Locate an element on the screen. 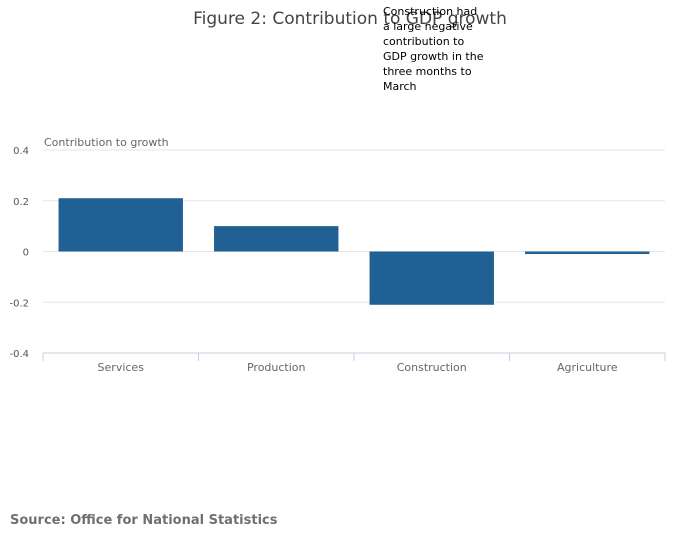  y-tick-label: -0.4 is located at coordinates (19, 354).